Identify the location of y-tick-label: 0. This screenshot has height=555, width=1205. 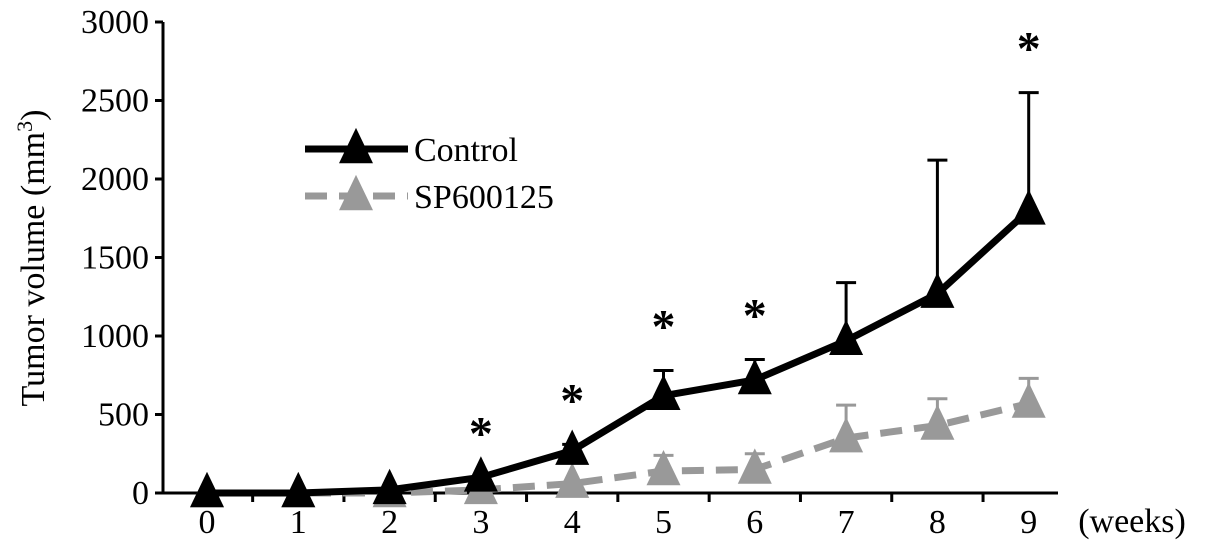
(140, 493).